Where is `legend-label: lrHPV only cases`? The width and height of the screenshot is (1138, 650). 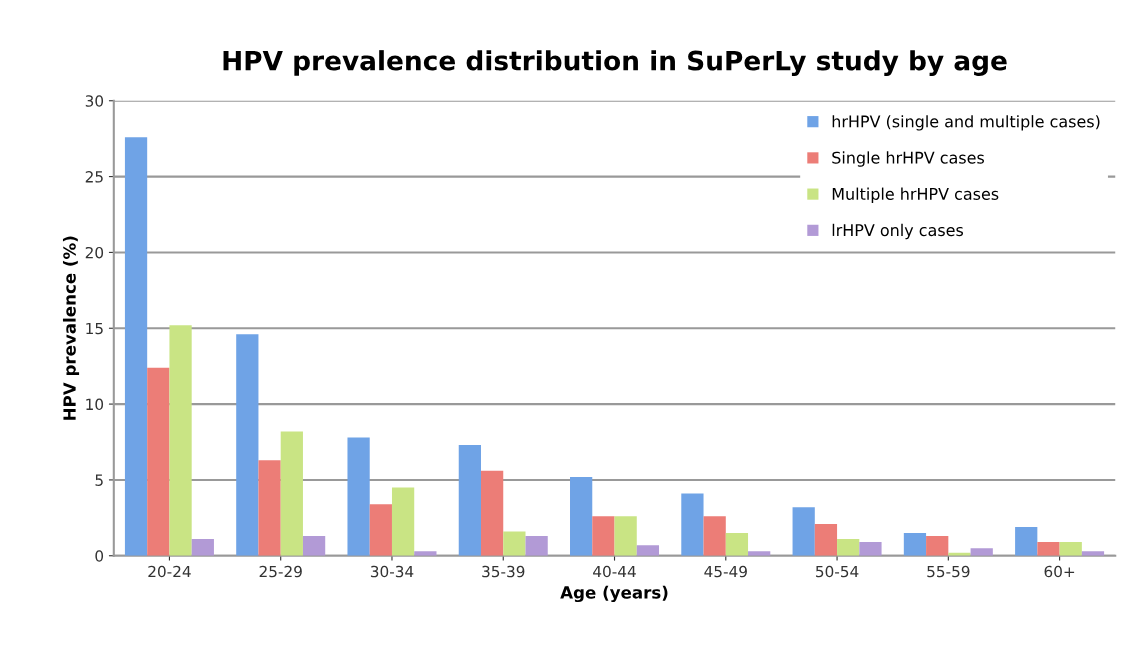
legend-label: lrHPV only cases is located at coordinates (898, 231).